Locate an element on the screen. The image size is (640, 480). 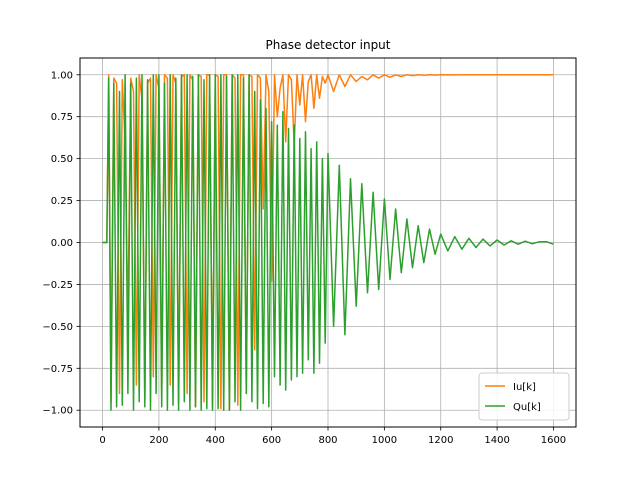
x-tick-label: 400 is located at coordinates (215, 440).